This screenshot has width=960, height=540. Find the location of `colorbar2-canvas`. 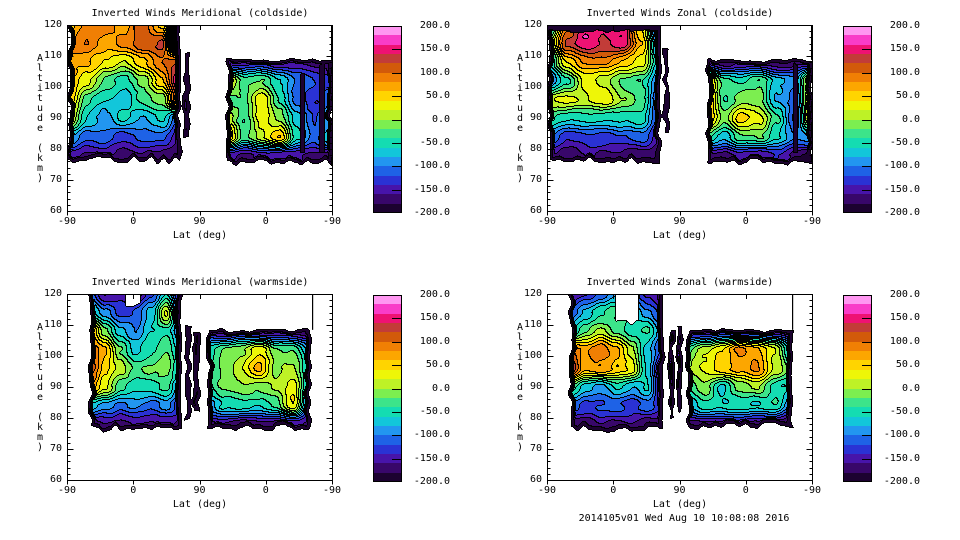

colorbar2-canvas is located at coordinates (857, 119).